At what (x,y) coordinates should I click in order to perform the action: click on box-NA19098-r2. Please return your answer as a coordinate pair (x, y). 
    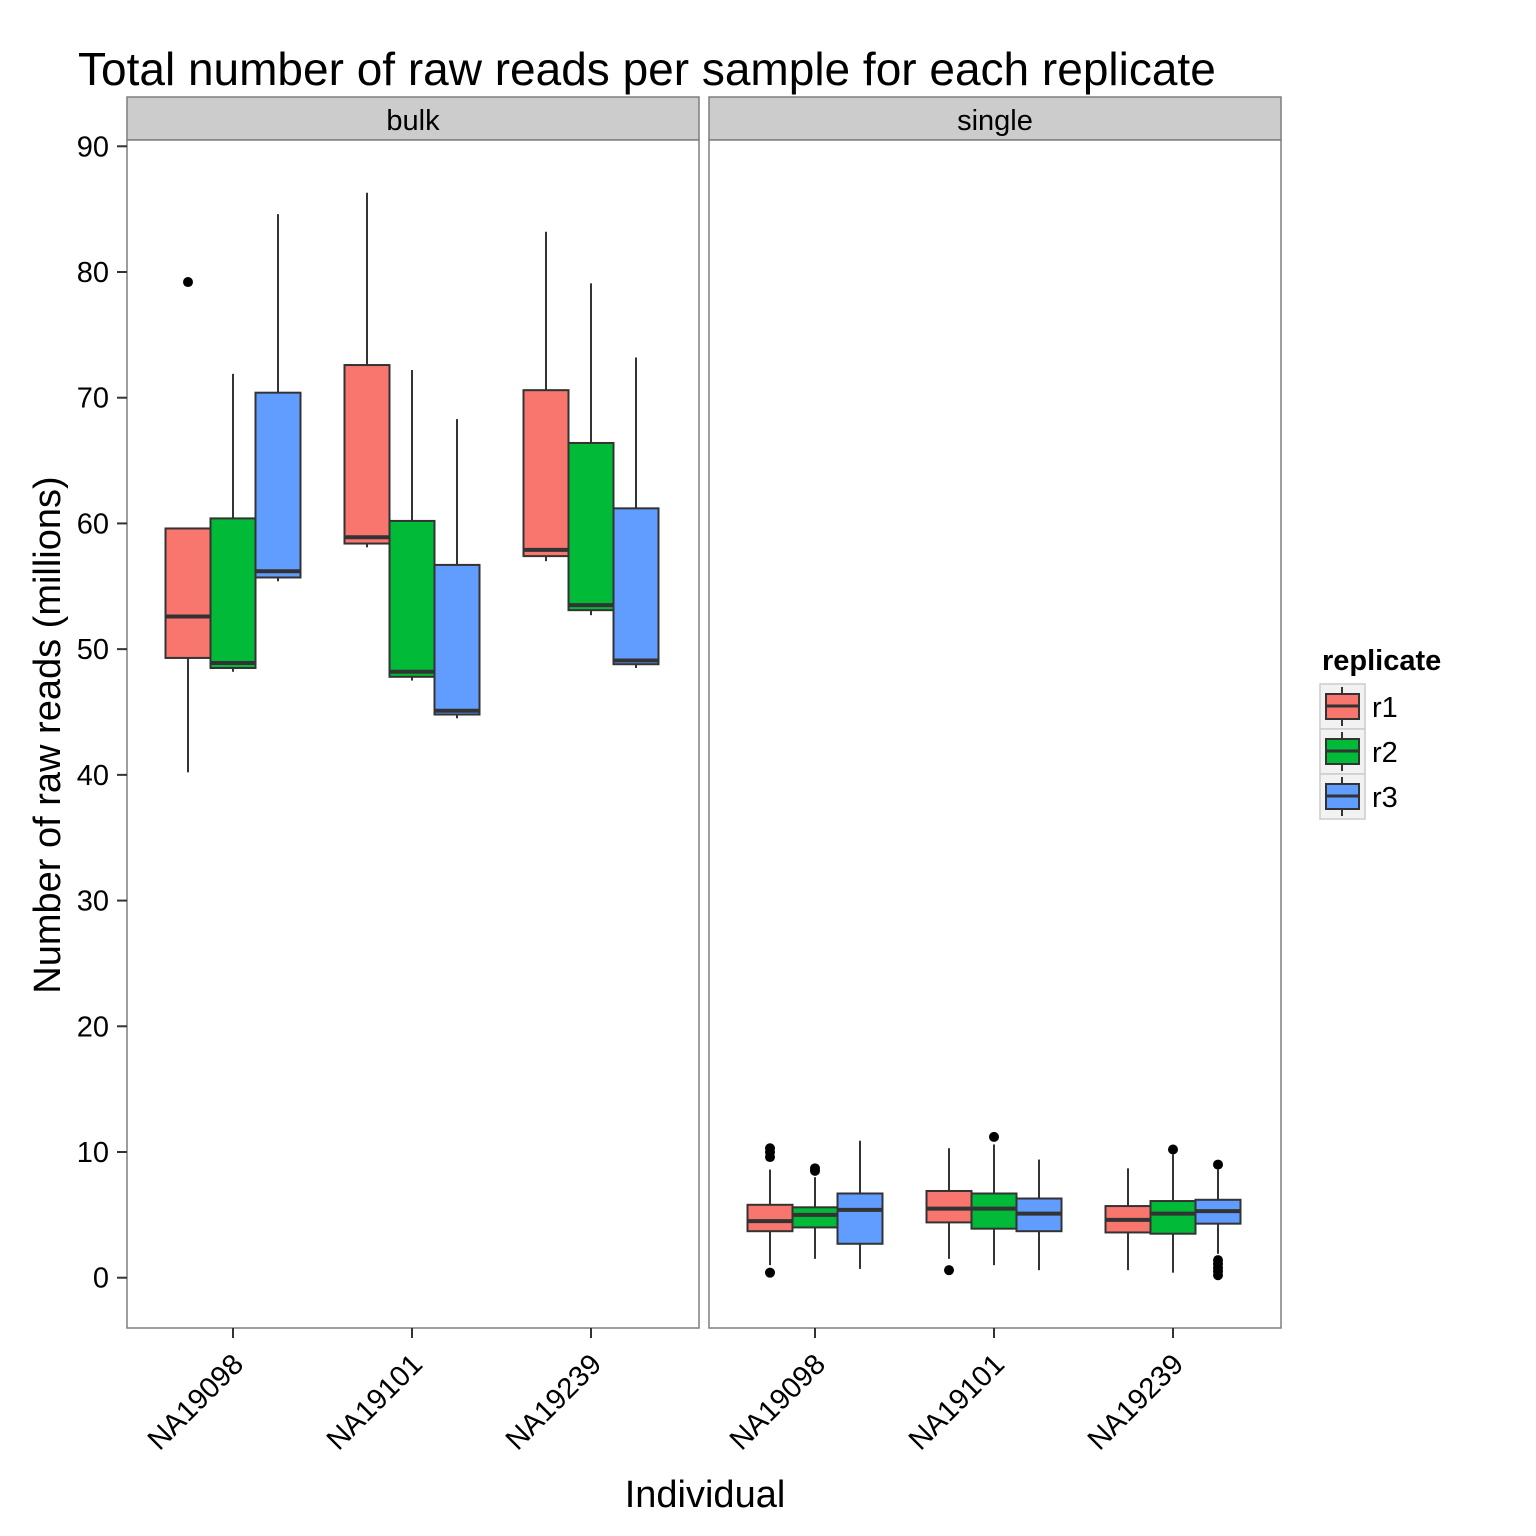
    Looking at the image, I should click on (233, 522).